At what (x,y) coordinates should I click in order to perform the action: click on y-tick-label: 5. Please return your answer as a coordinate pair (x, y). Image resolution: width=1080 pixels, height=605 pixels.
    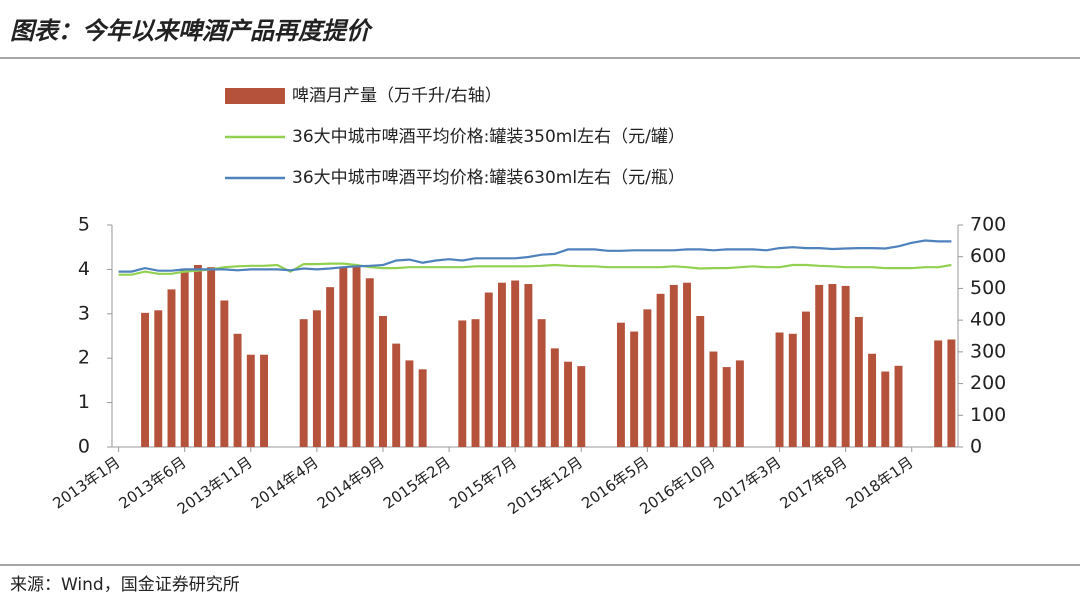
    Looking at the image, I should click on (84, 225).